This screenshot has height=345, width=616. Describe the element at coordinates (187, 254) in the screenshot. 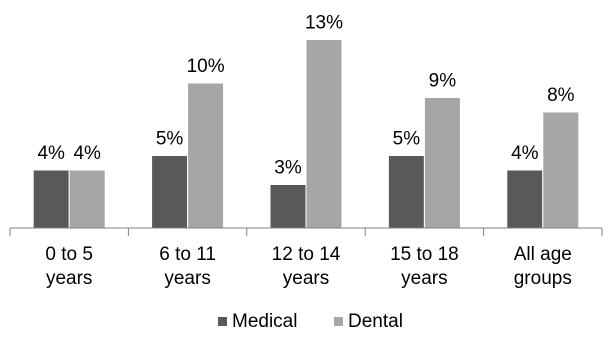

I see `x-tick-label-line: 6 to 11` at that location.